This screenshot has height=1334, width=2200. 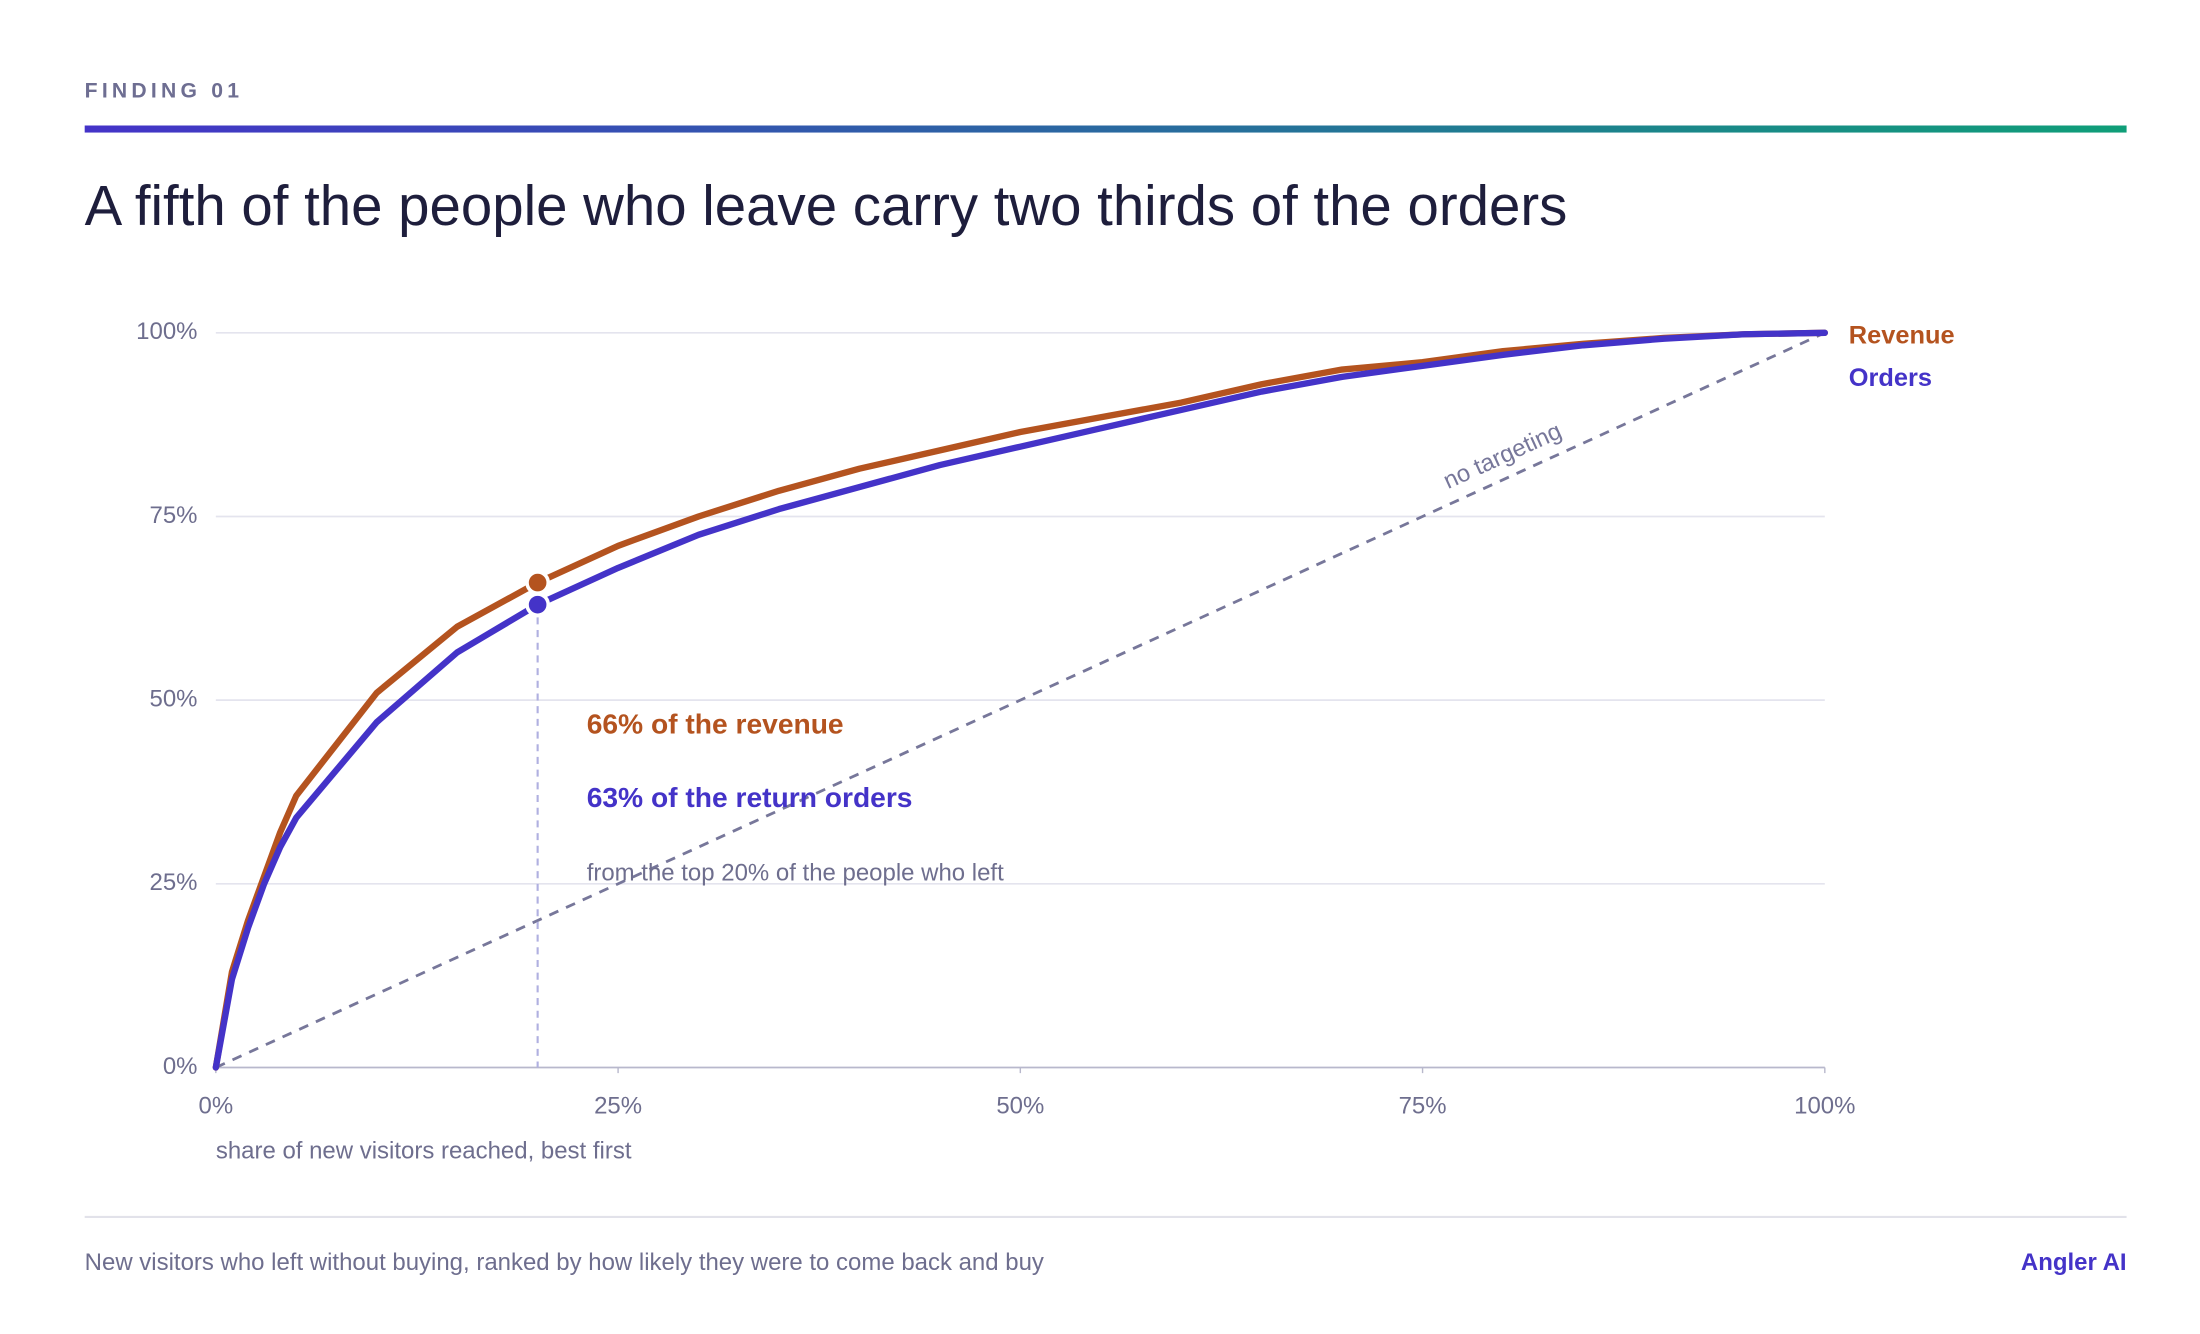 What do you see at coordinates (715, 724) in the screenshot?
I see `annotation: 66% of the revenue` at bounding box center [715, 724].